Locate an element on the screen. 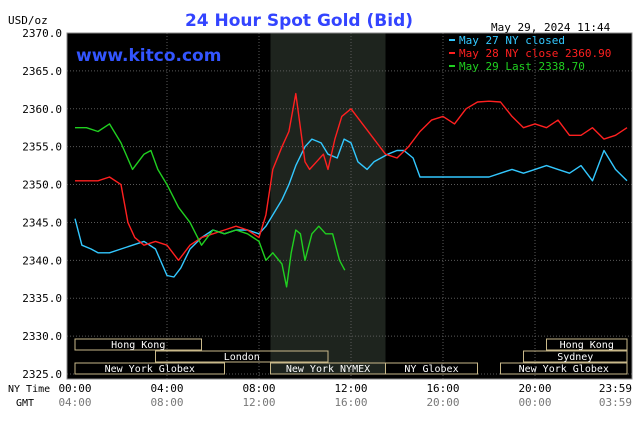 The image size is (642, 424). x-tick-label-ny: 12:00 is located at coordinates (350, 388).